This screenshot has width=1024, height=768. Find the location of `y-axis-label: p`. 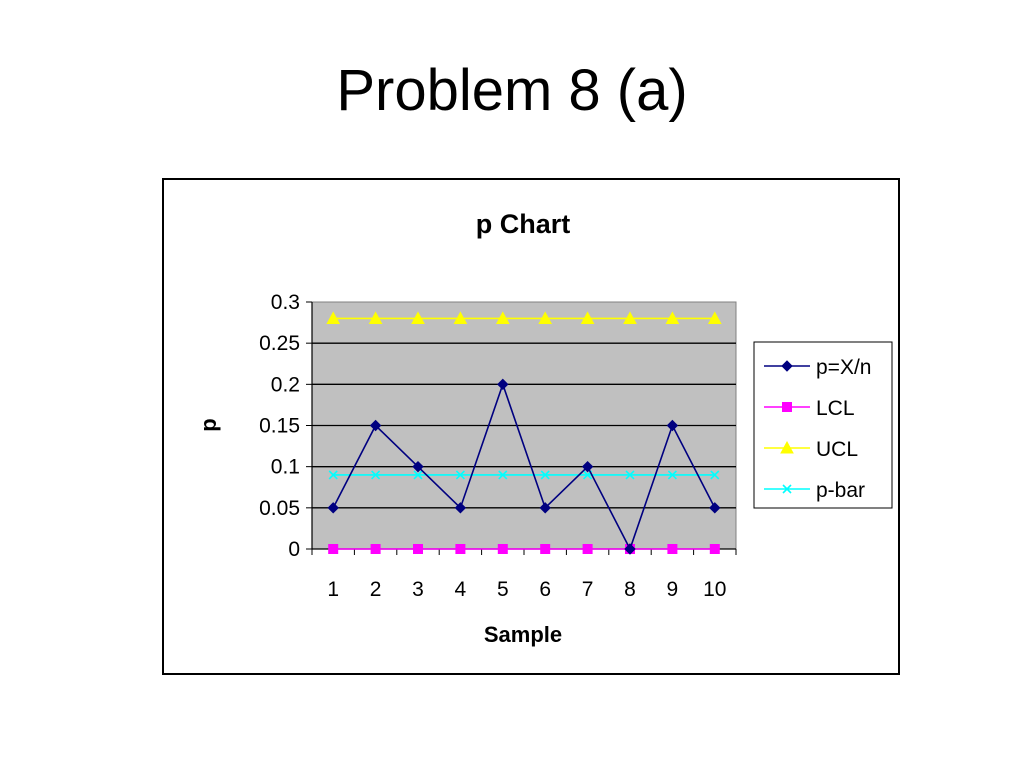

y-axis-label: p is located at coordinates (208, 424).